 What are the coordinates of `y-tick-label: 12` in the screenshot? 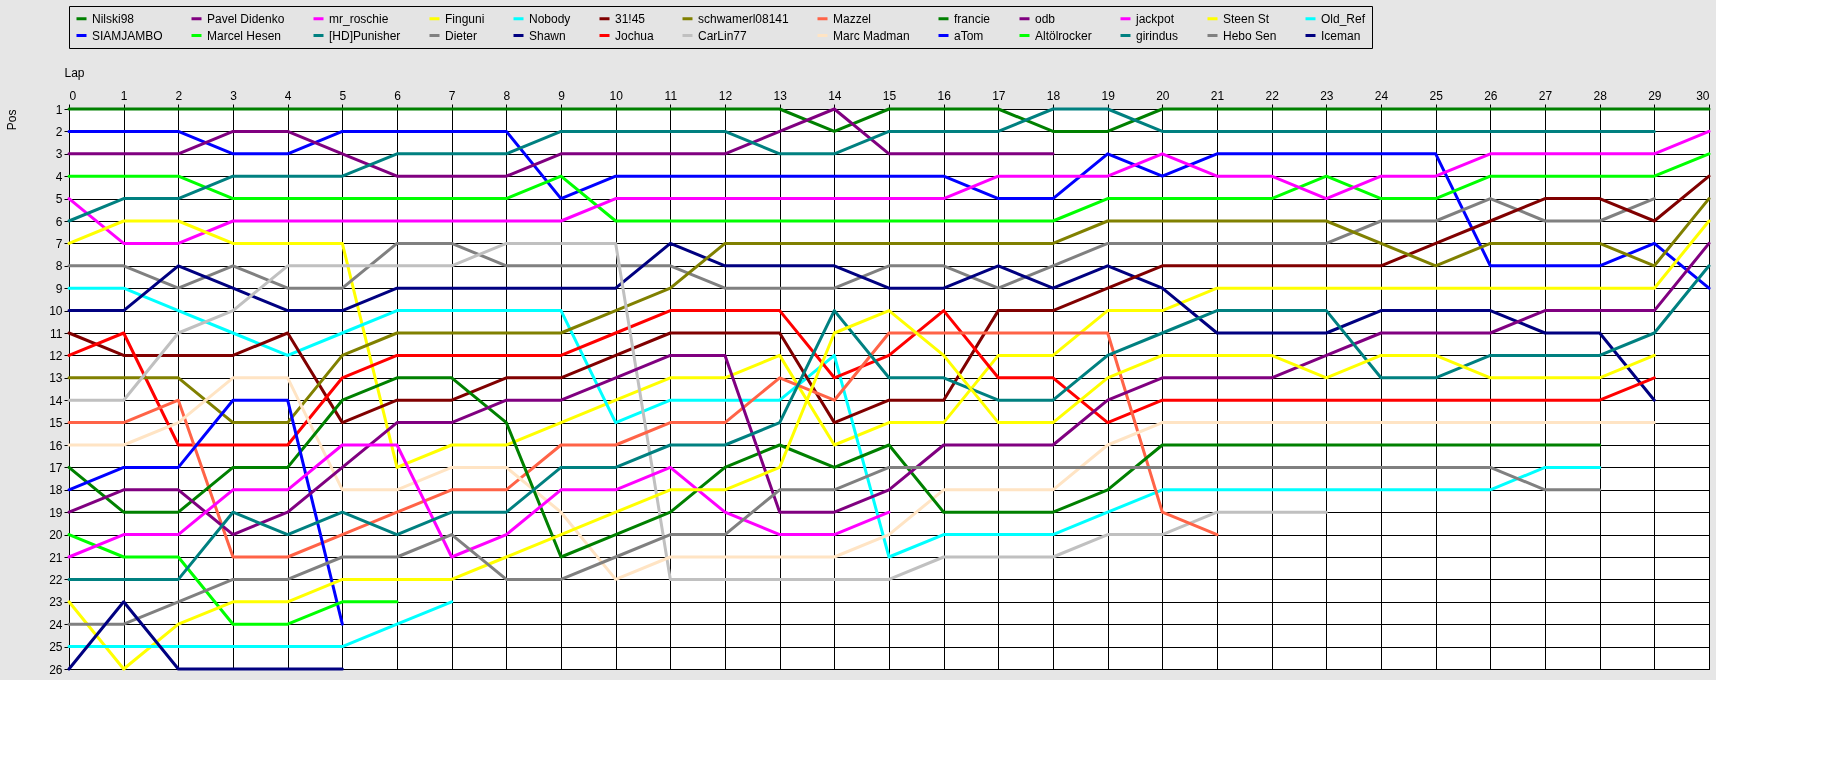 It's located at (56, 355).